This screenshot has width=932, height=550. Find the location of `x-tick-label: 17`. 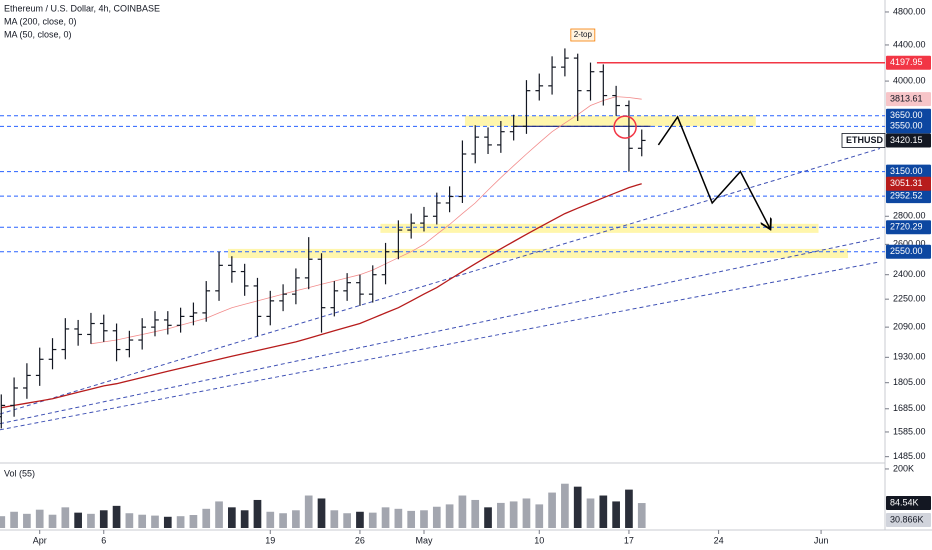

x-tick-label: 17 is located at coordinates (629, 540).